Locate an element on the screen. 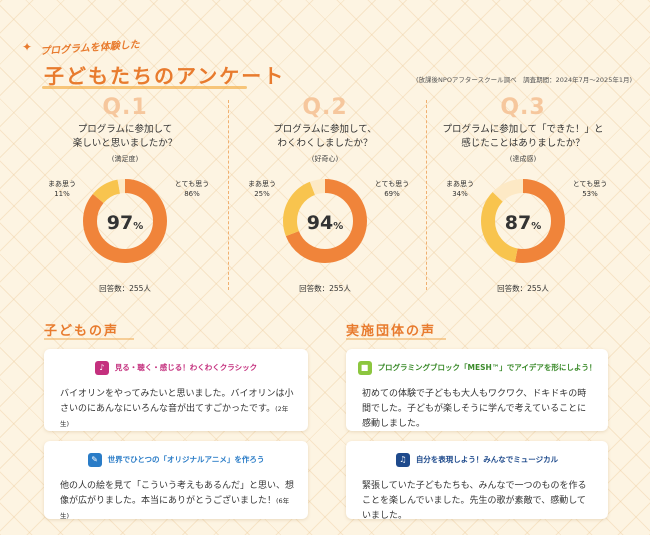 This screenshot has height=535, width=650. somewhat-label: まあ思う 34% is located at coordinates (460, 189).